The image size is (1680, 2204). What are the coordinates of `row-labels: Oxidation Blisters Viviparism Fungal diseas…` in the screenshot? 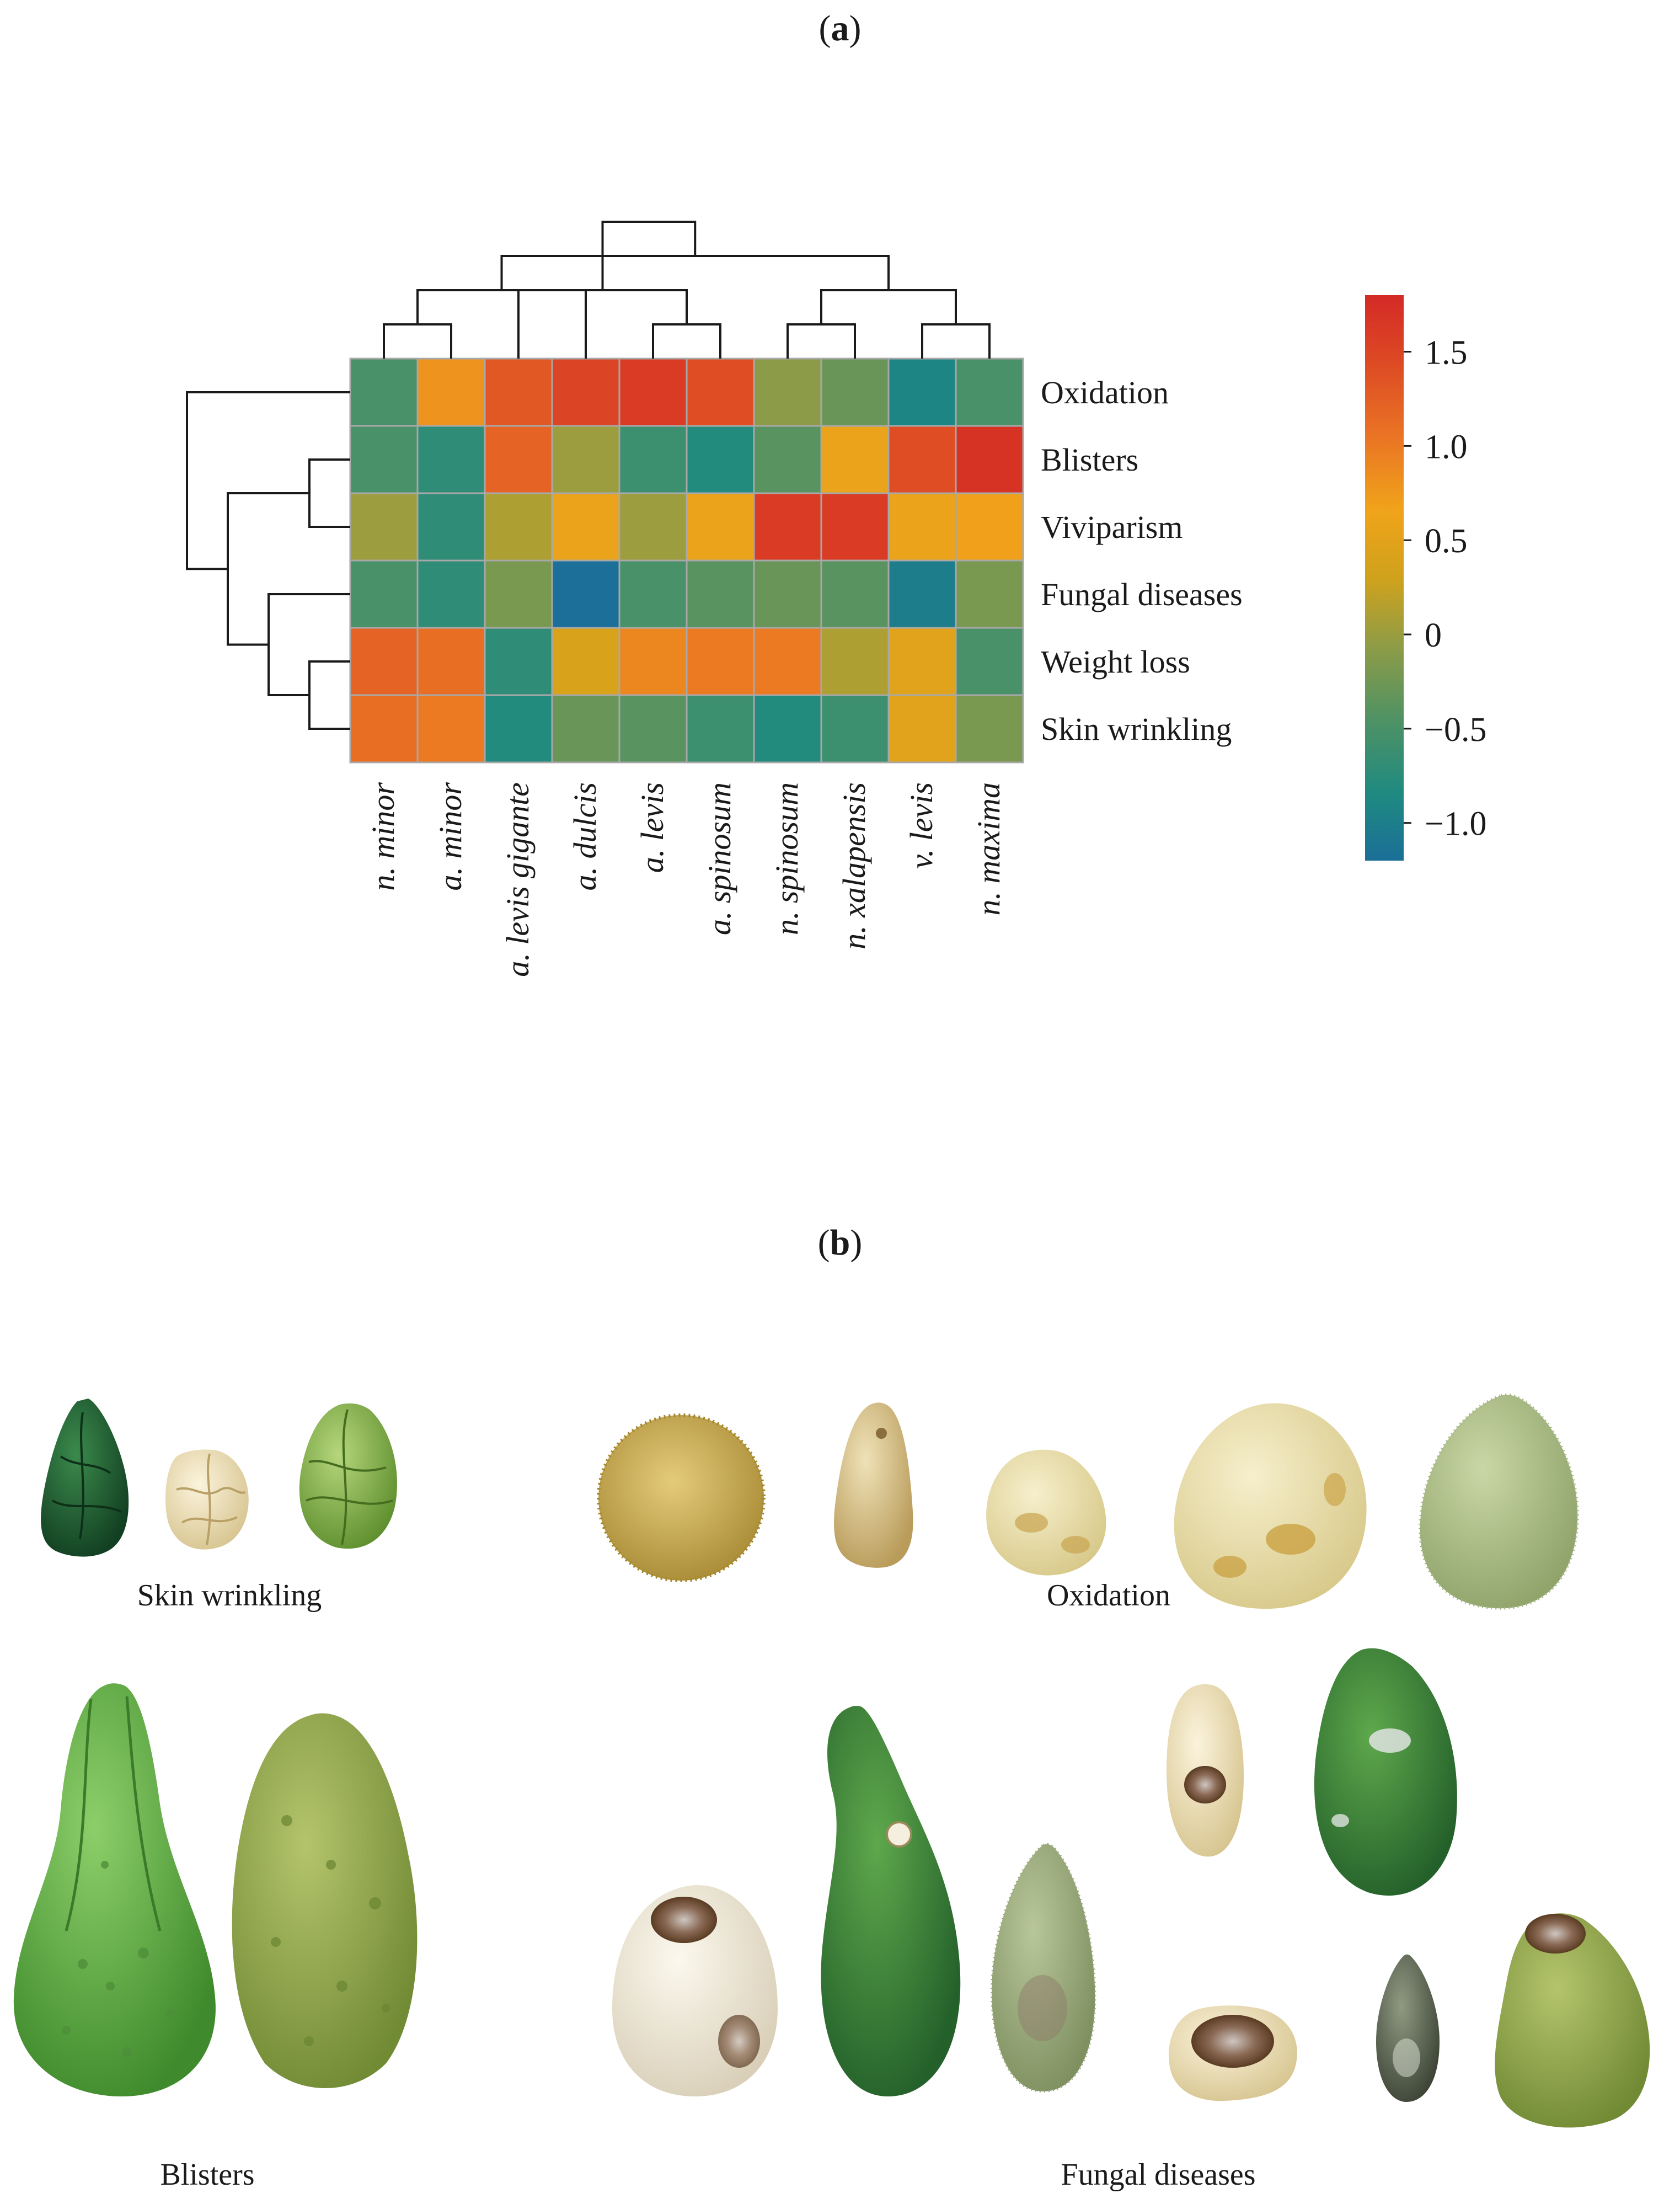 It's located at (1142, 561).